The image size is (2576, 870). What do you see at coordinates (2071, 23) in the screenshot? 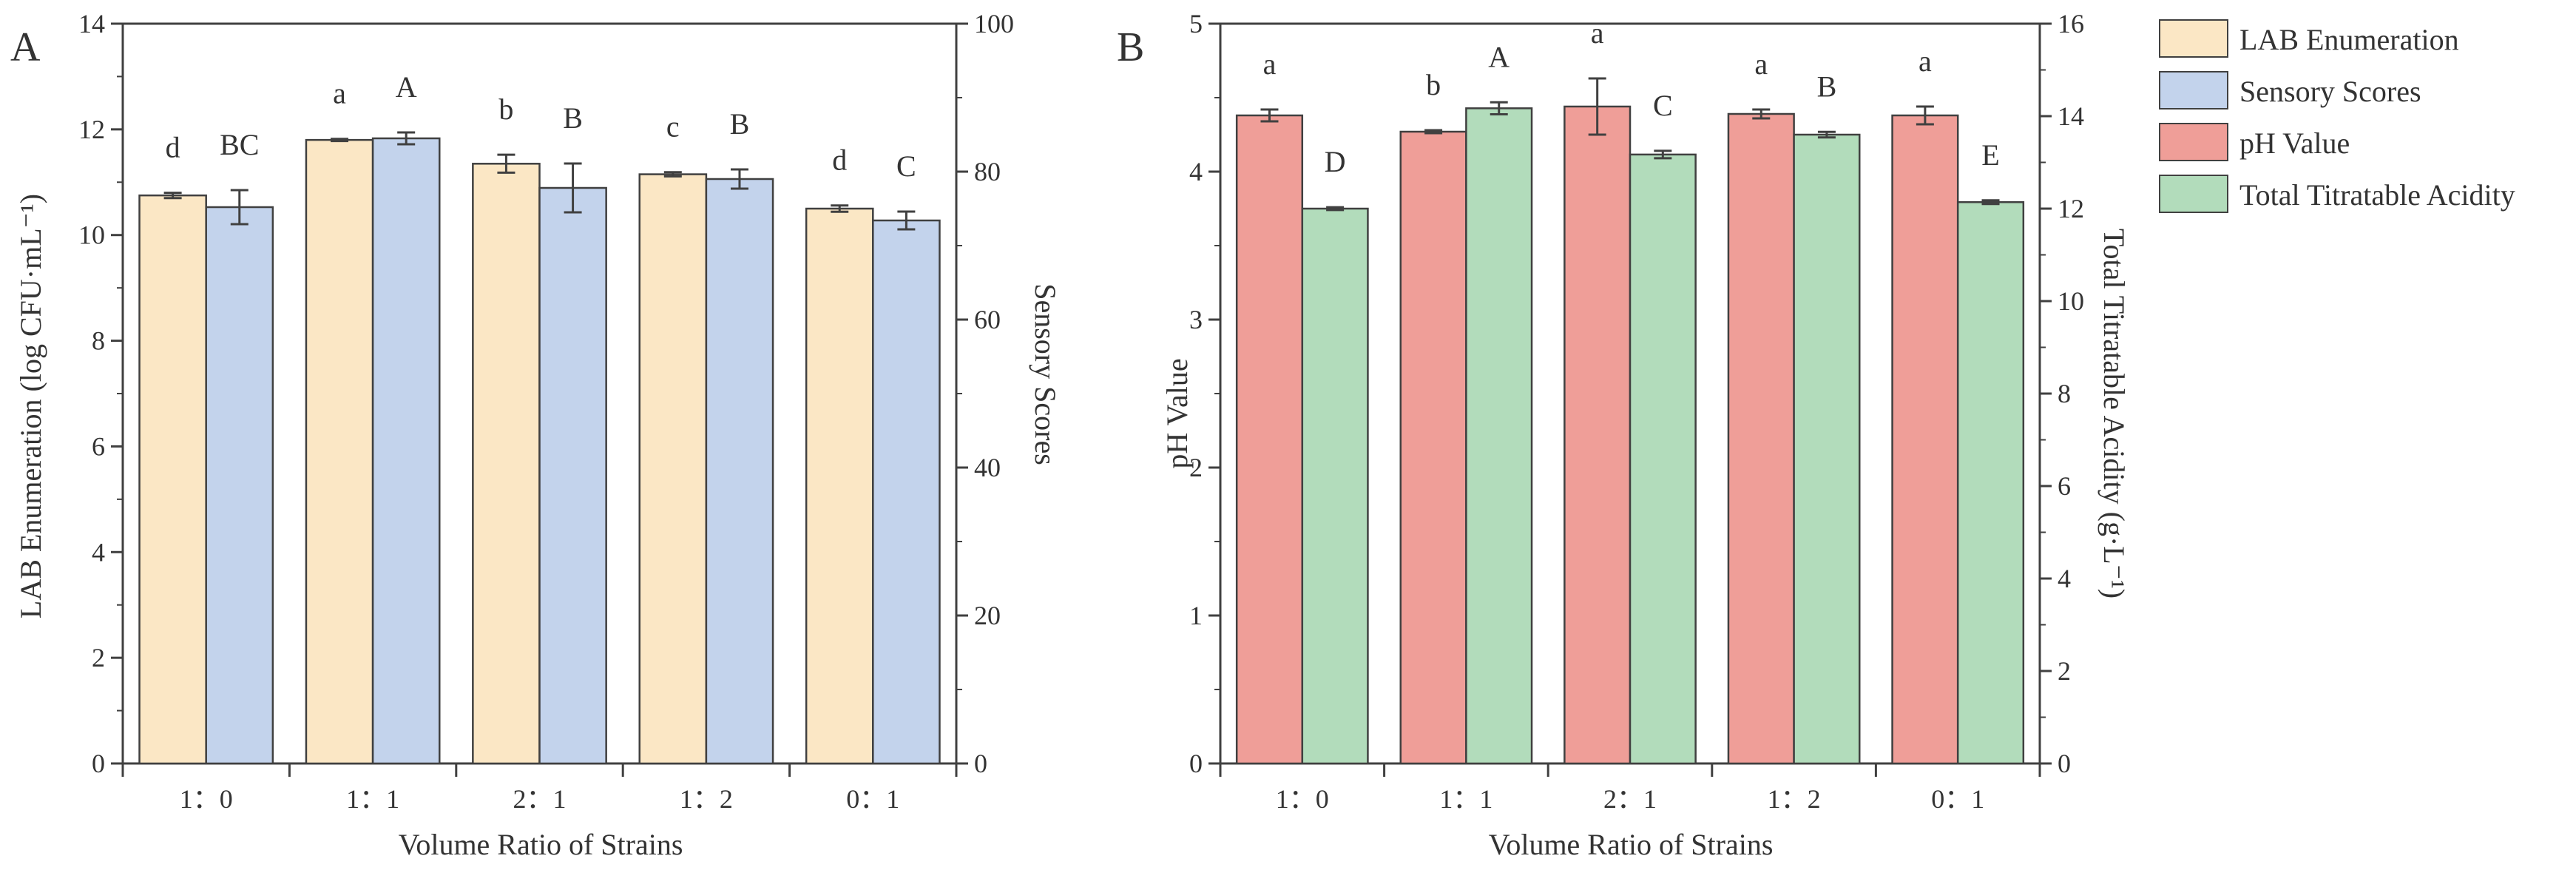
I see `right-axis-tick-label: 16` at bounding box center [2071, 23].